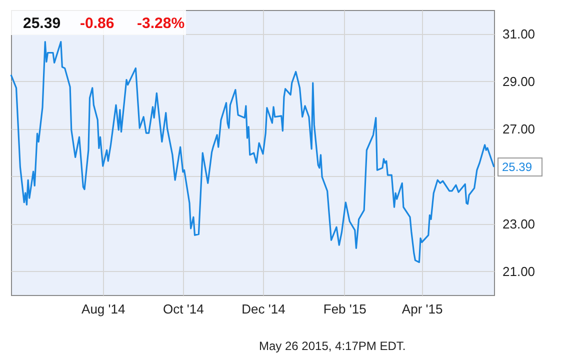 The height and width of the screenshot is (358, 575). Describe the element at coordinates (332, 346) in the screenshot. I see `text: May 26 2015, 4:17PM EDT.` at that location.